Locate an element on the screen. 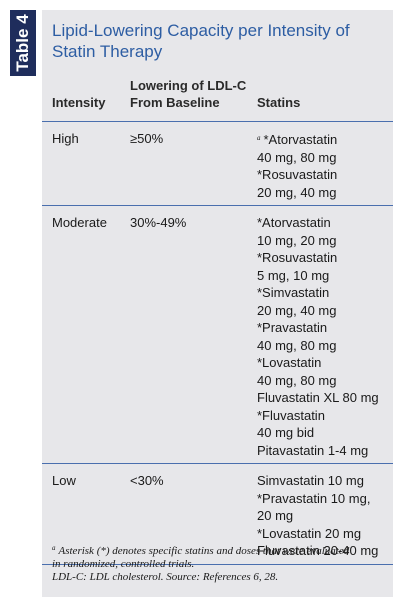 Image resolution: width=400 pixels, height=603 pixels. statin-line: Fluvastatin 20-40 mg is located at coordinates (325, 551).